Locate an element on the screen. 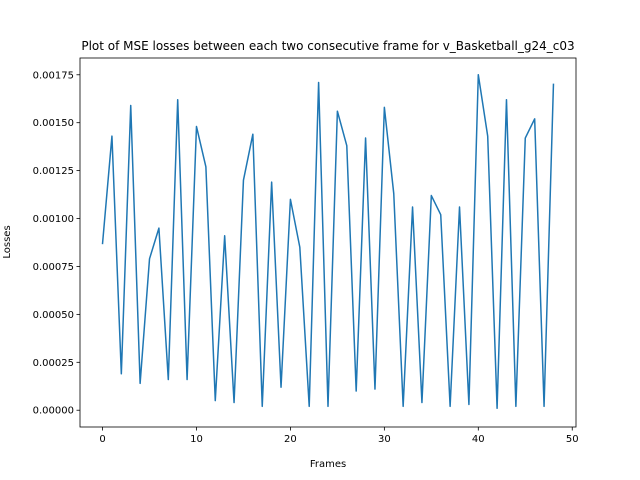  x-tick-label: 0 is located at coordinates (102, 439).